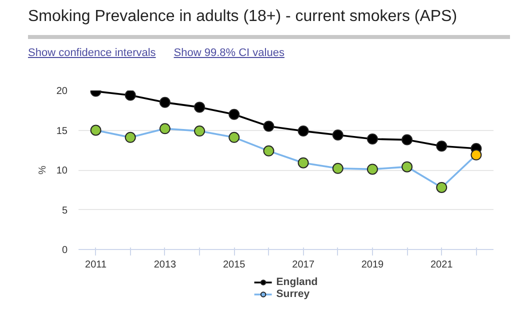 The width and height of the screenshot is (518, 314). What do you see at coordinates (293, 294) in the screenshot?
I see `legend-label: Surrey` at bounding box center [293, 294].